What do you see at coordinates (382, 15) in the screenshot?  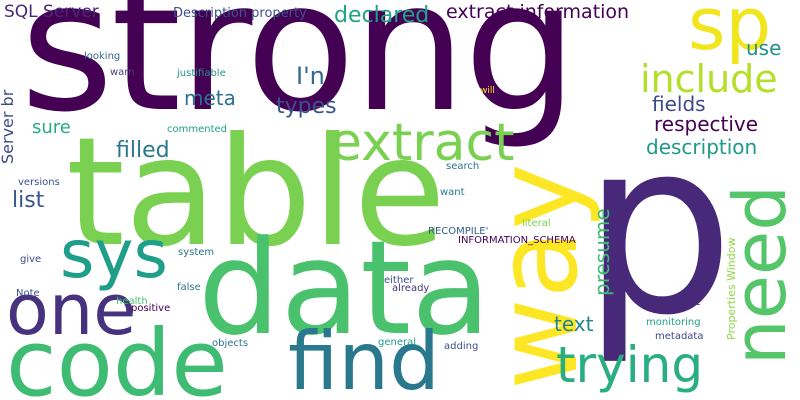 I see `word-declared: declared` at bounding box center [382, 15].